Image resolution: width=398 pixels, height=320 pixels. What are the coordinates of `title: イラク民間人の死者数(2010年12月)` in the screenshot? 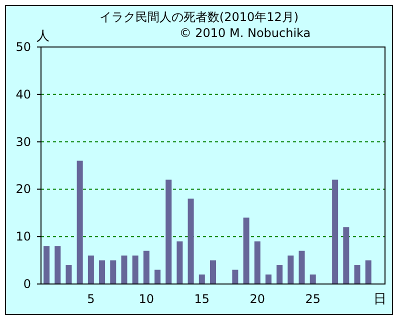 It's located at (199, 17).